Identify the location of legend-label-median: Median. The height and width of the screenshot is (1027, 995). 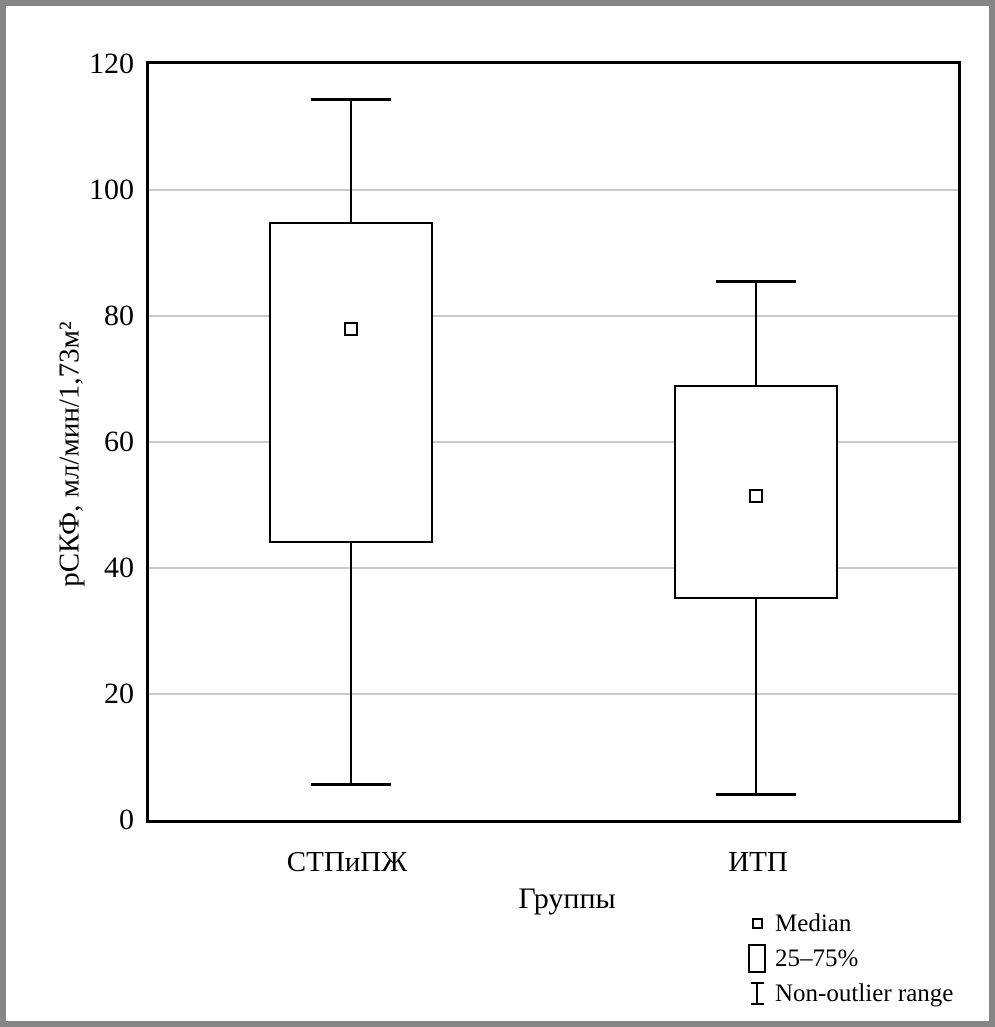
(813, 923).